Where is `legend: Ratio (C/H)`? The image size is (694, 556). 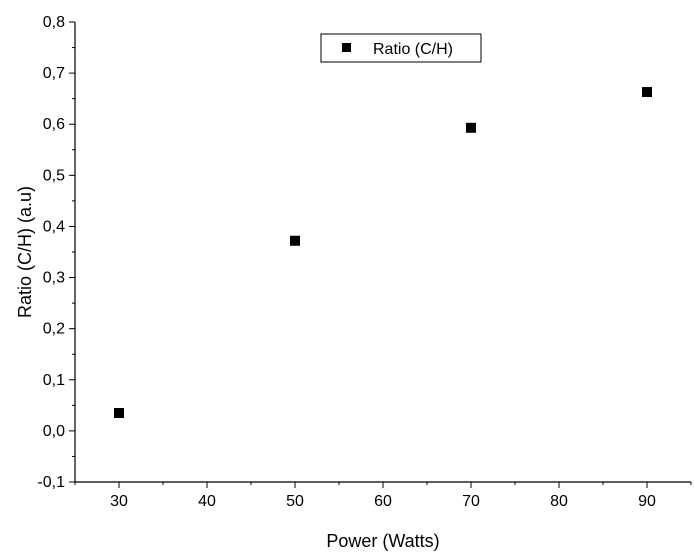 legend: Ratio (C/H) is located at coordinates (401, 48).